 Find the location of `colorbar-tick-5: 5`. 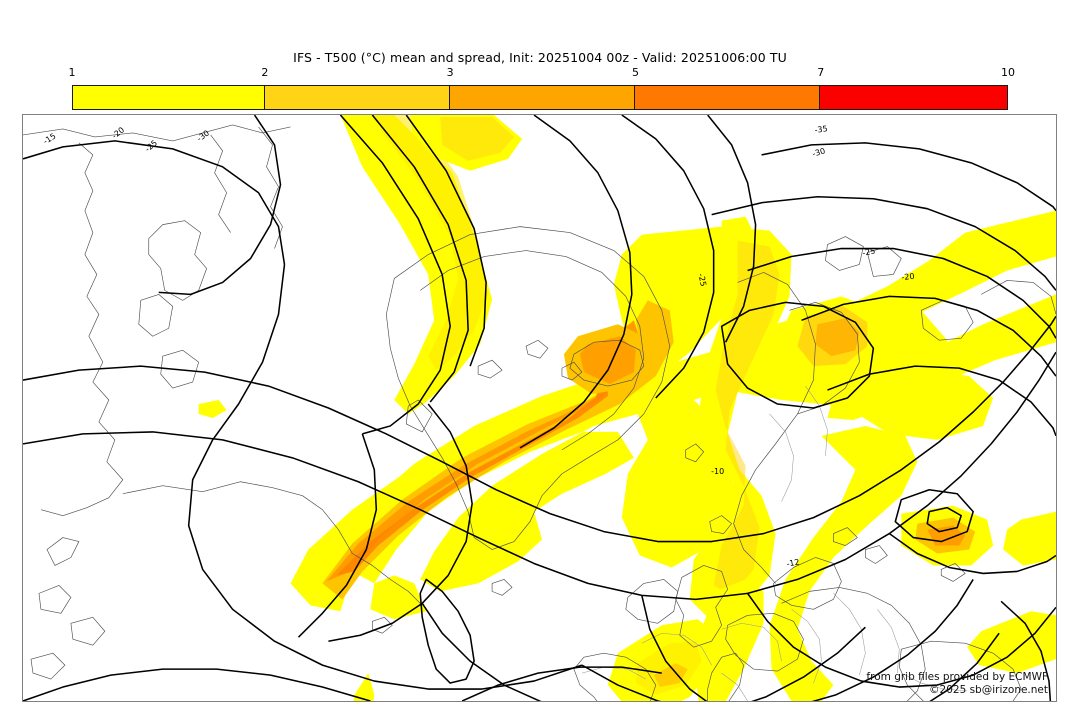

colorbar-tick-5: 5 is located at coordinates (635, 72).